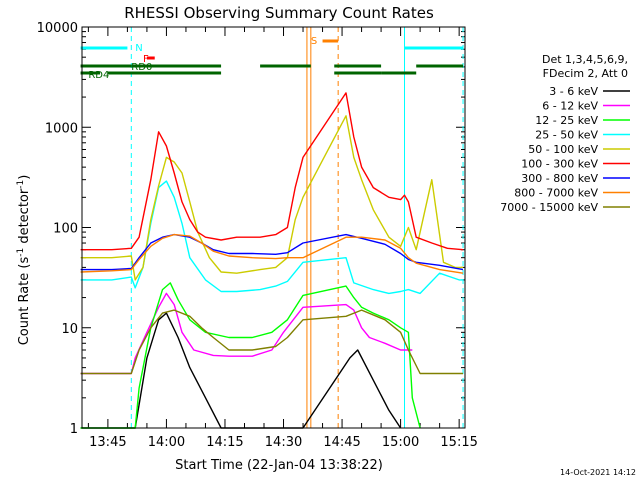  I want to click on legend-label: 800 - 7000 keV, so click(556, 193).